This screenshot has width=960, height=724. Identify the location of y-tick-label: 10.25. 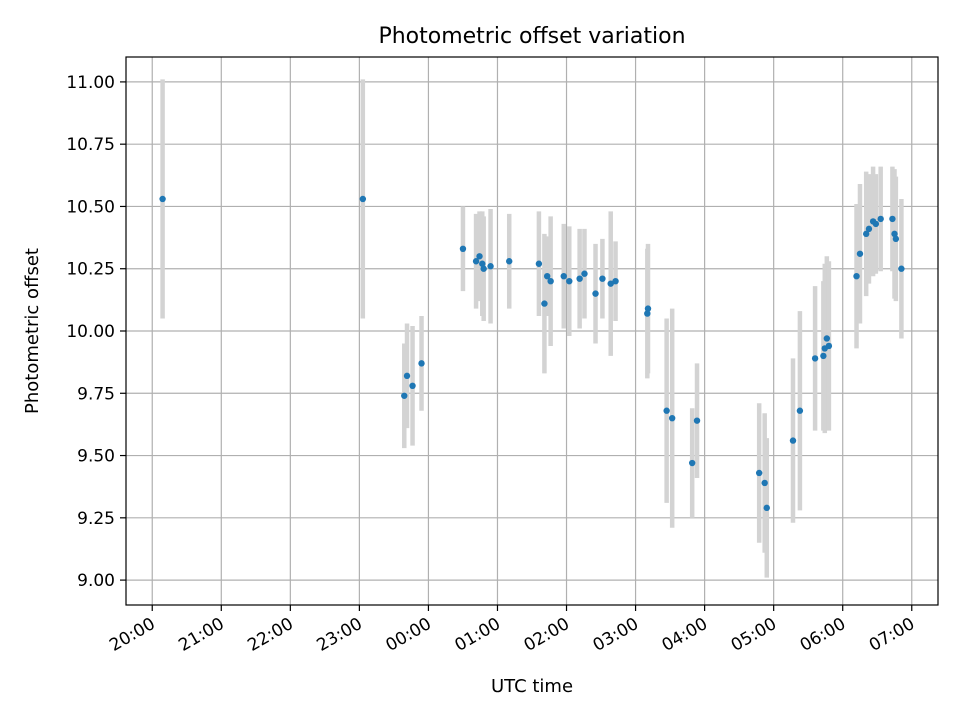
(90, 270).